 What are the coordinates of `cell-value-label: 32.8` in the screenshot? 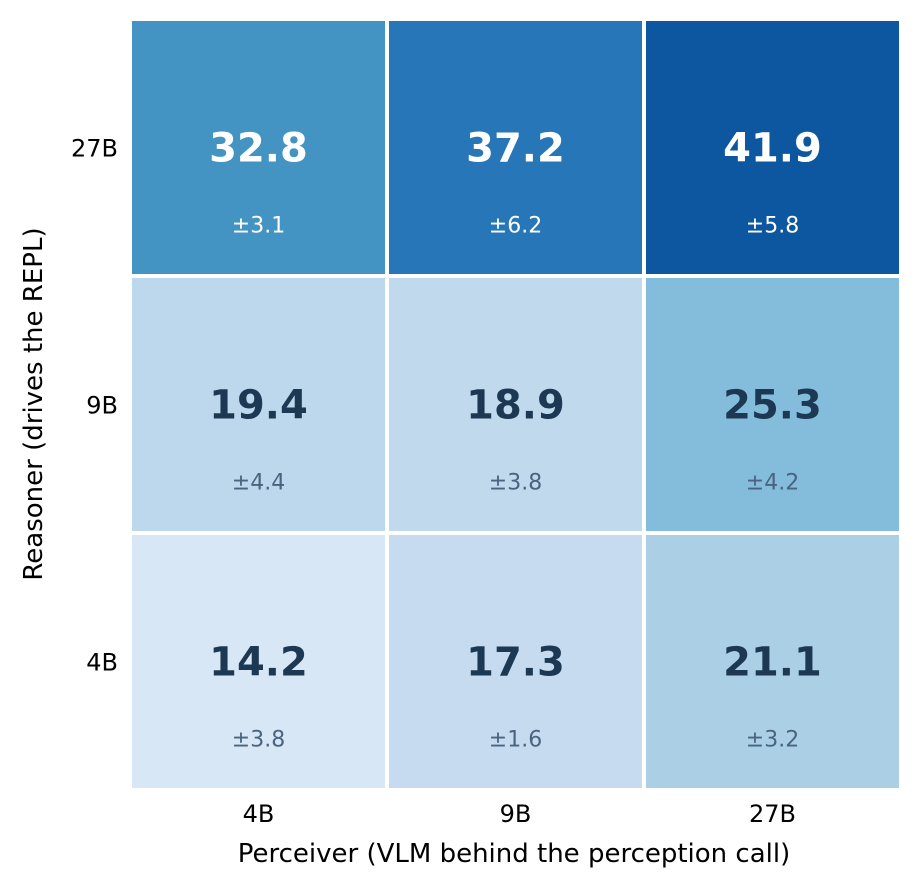 It's located at (258, 149).